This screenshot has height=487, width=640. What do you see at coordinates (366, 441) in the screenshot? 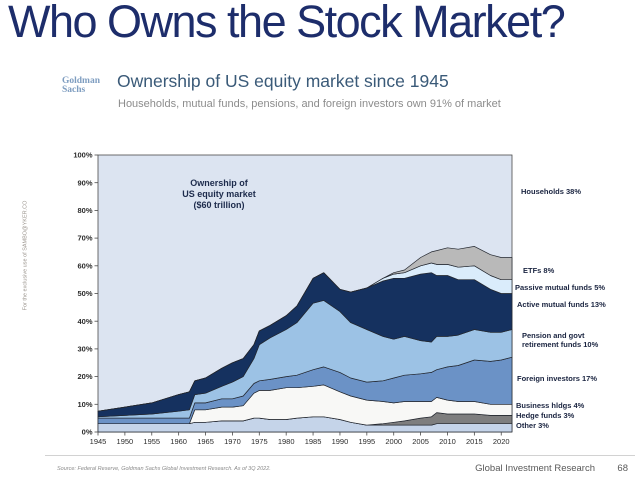
I see `x-tick-label: 1995` at bounding box center [366, 441].